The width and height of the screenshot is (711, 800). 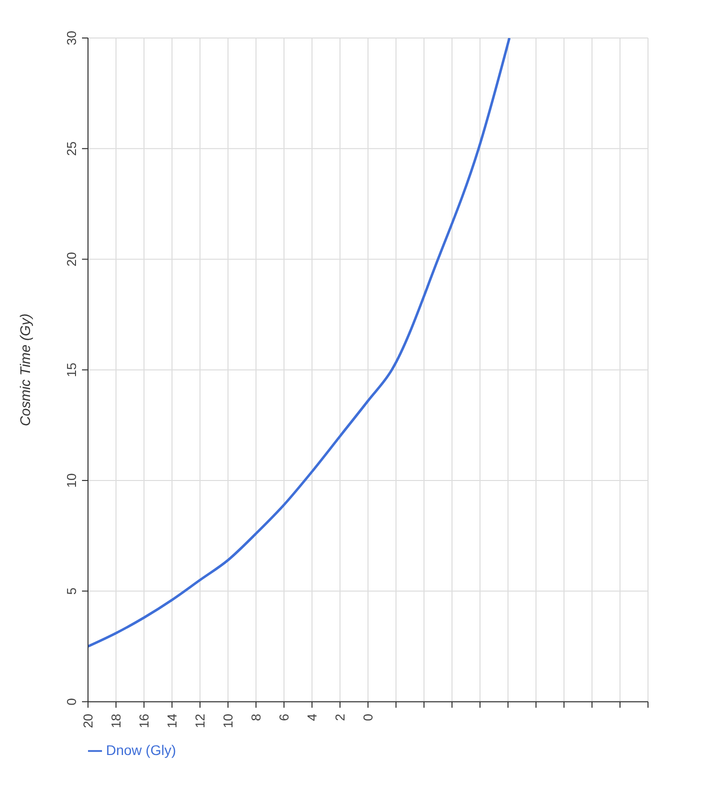 I want to click on x-tick-label: 18, so click(x=116, y=721).